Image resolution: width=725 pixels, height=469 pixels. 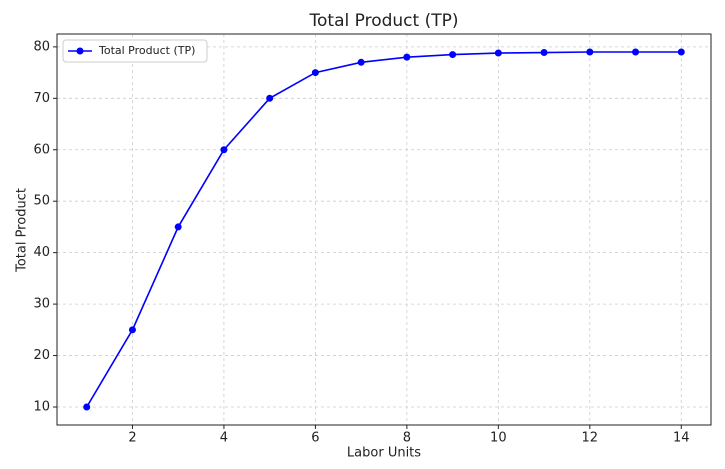 I want to click on y-tick-label: 70, so click(x=41, y=98).